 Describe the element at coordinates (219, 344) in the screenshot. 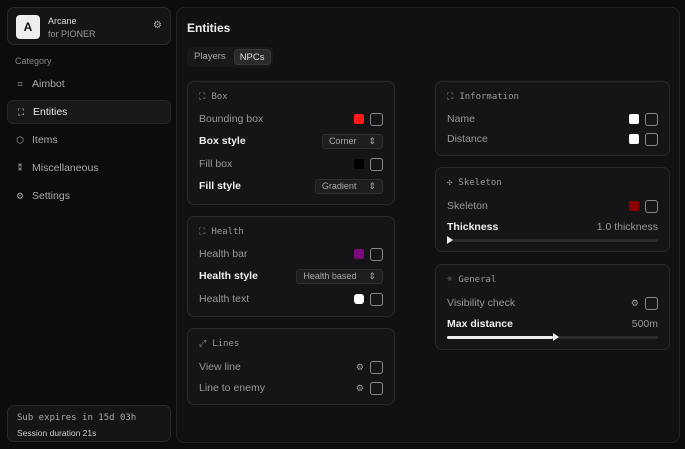

I see `card-header: ⤢ Lines` at that location.